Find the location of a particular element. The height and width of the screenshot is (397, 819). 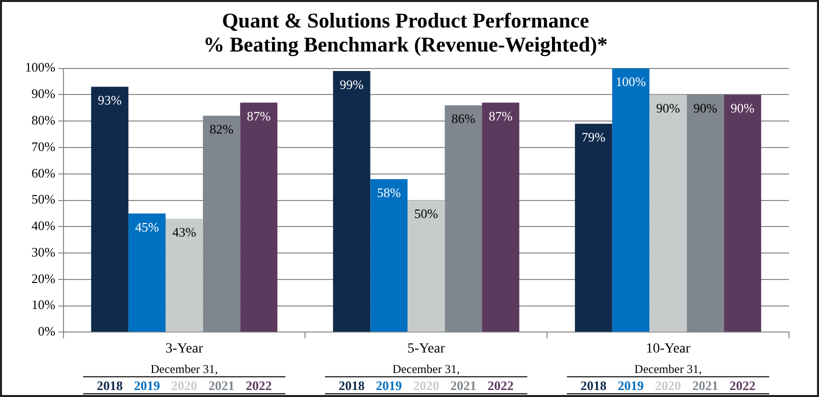

data-label: 93% is located at coordinates (110, 100).